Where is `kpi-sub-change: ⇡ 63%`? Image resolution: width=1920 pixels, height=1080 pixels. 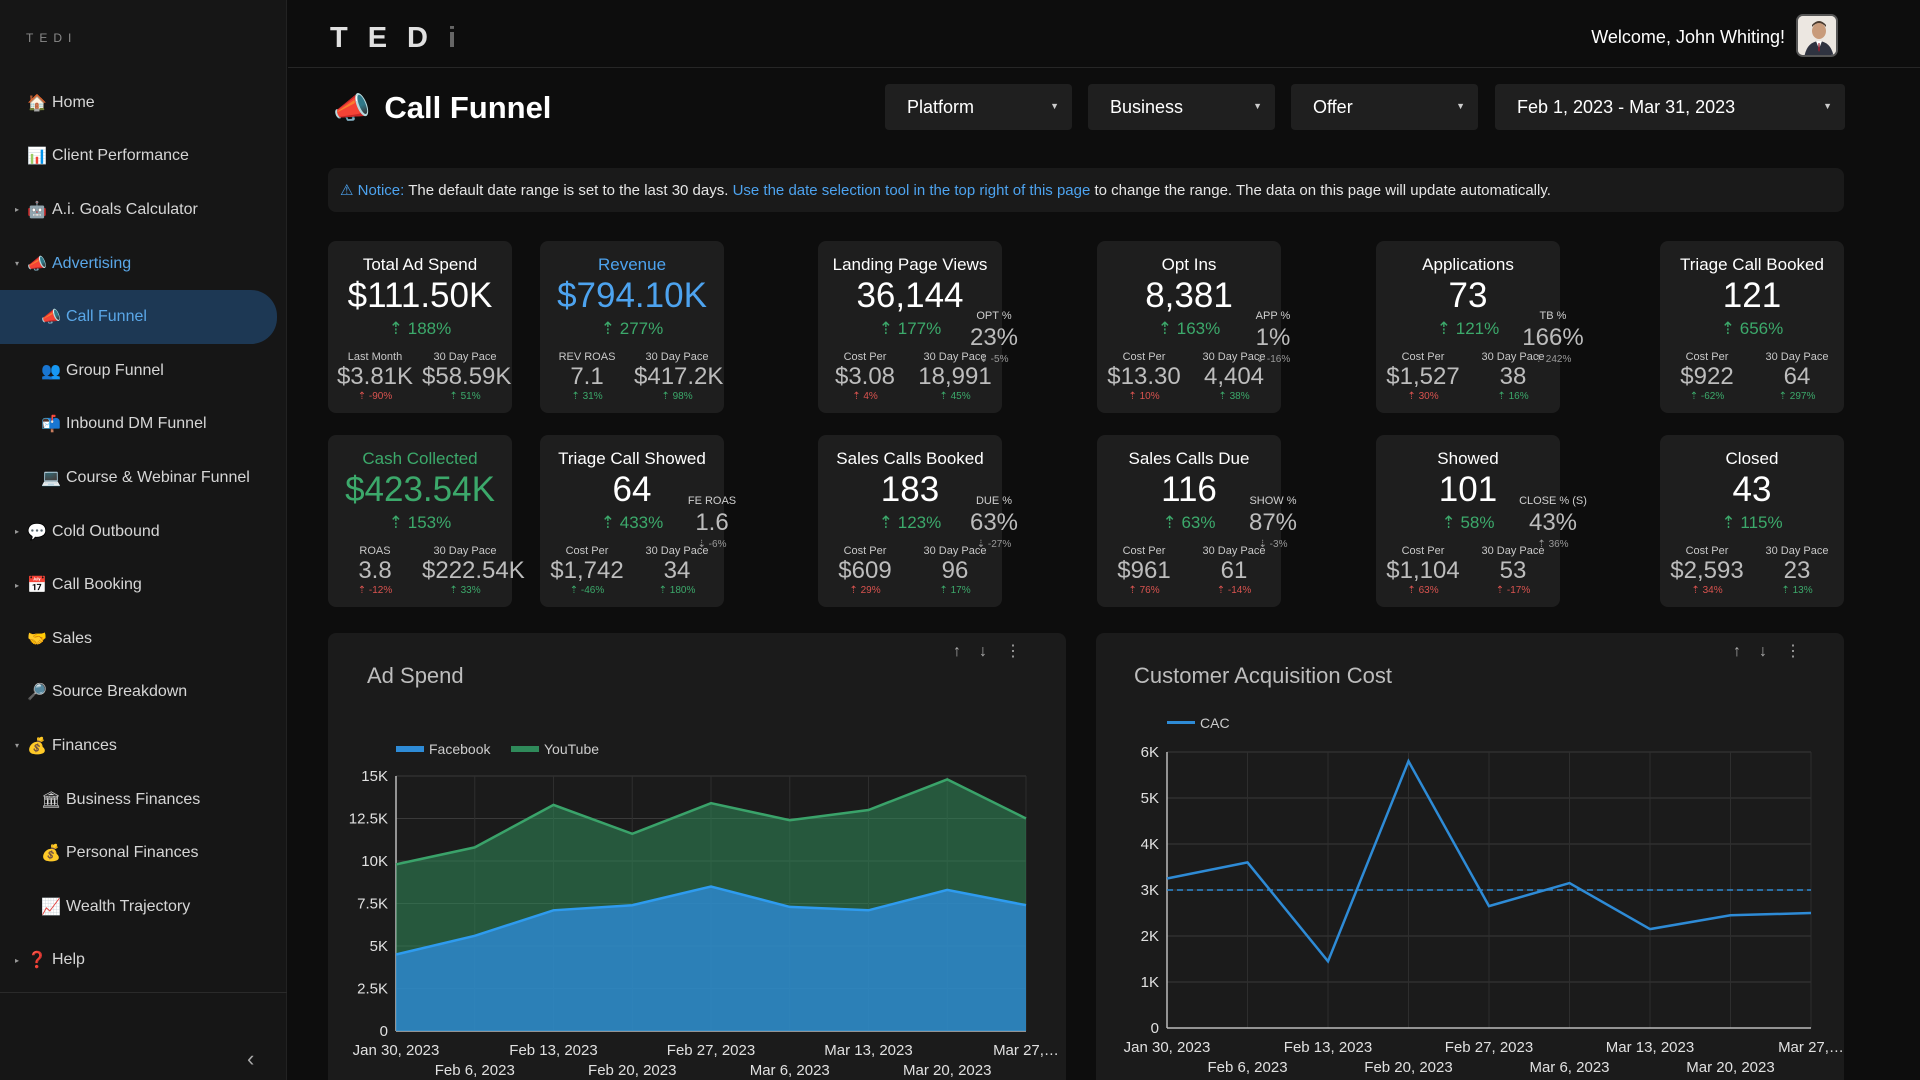 kpi-sub-change: ⇡ 63% is located at coordinates (1423, 590).